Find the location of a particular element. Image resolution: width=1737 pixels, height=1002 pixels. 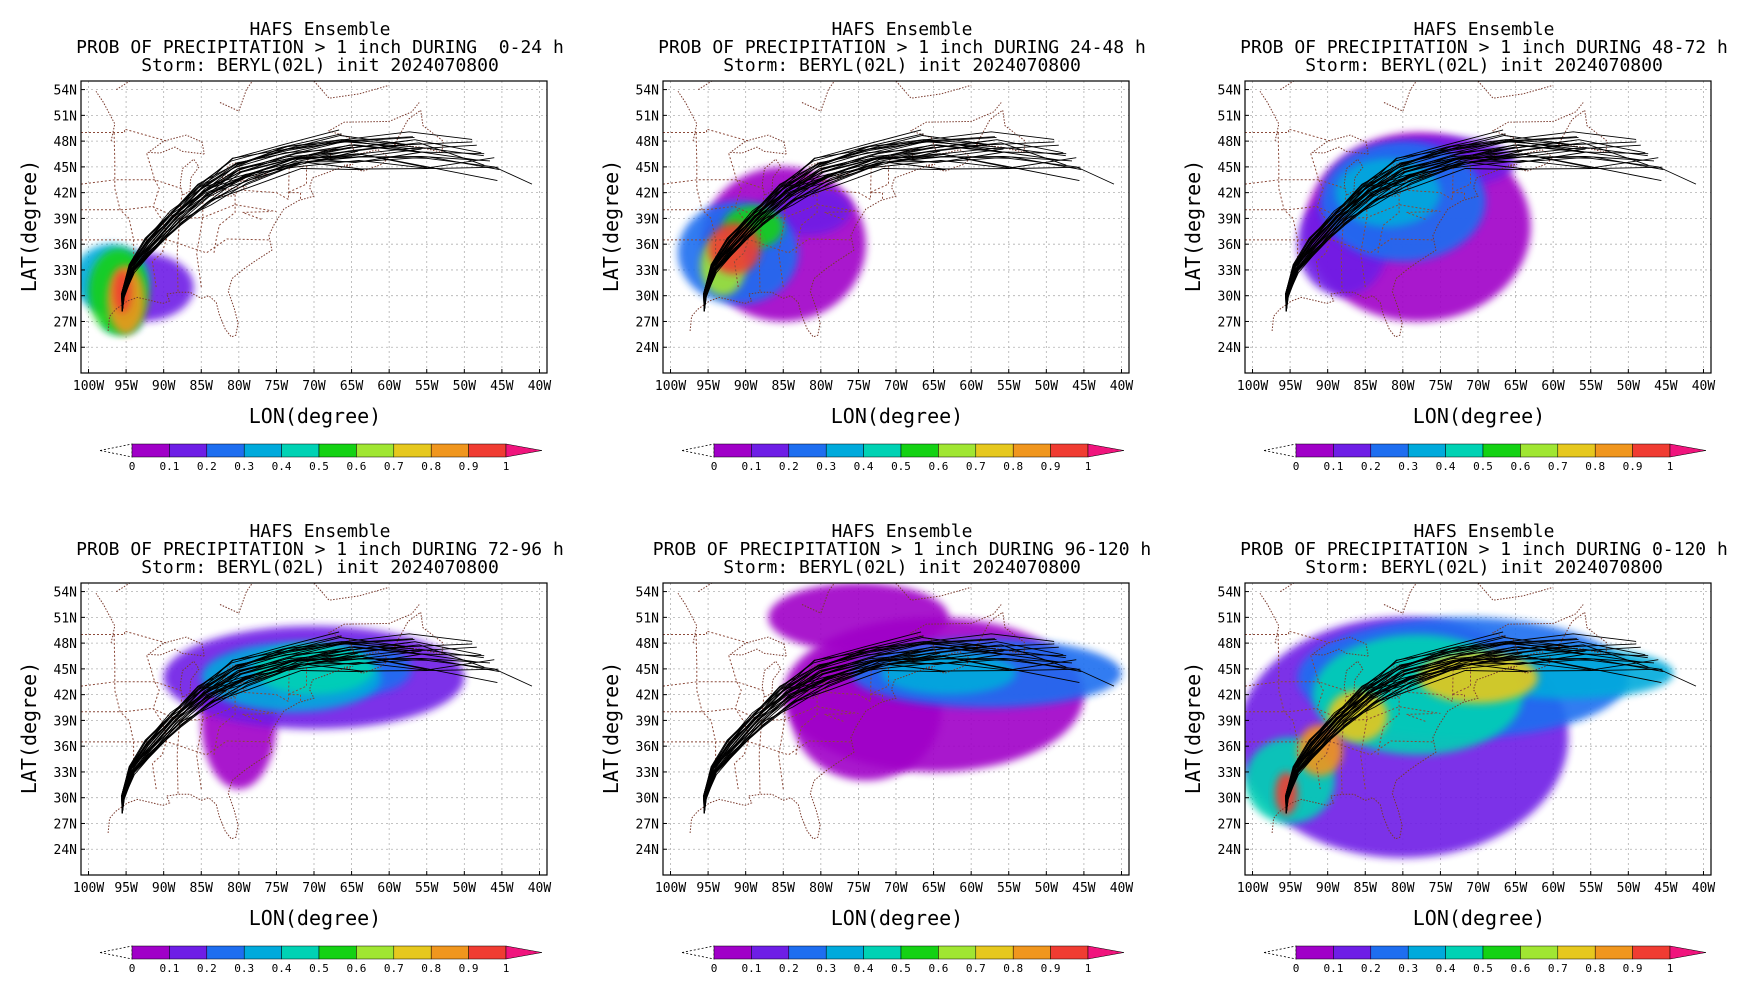

colorbar-label: 0.2 is located at coordinates (789, 466).